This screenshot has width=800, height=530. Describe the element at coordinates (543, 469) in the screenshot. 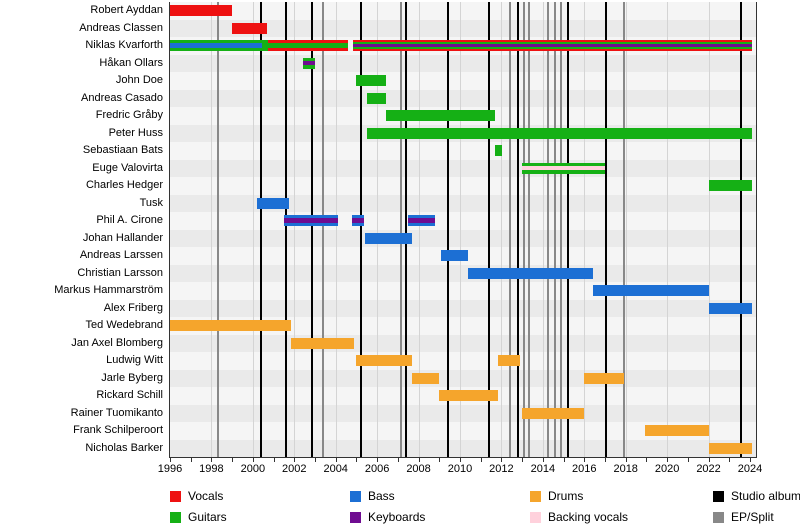

I see `x-axis-tick-label: 2014` at that location.